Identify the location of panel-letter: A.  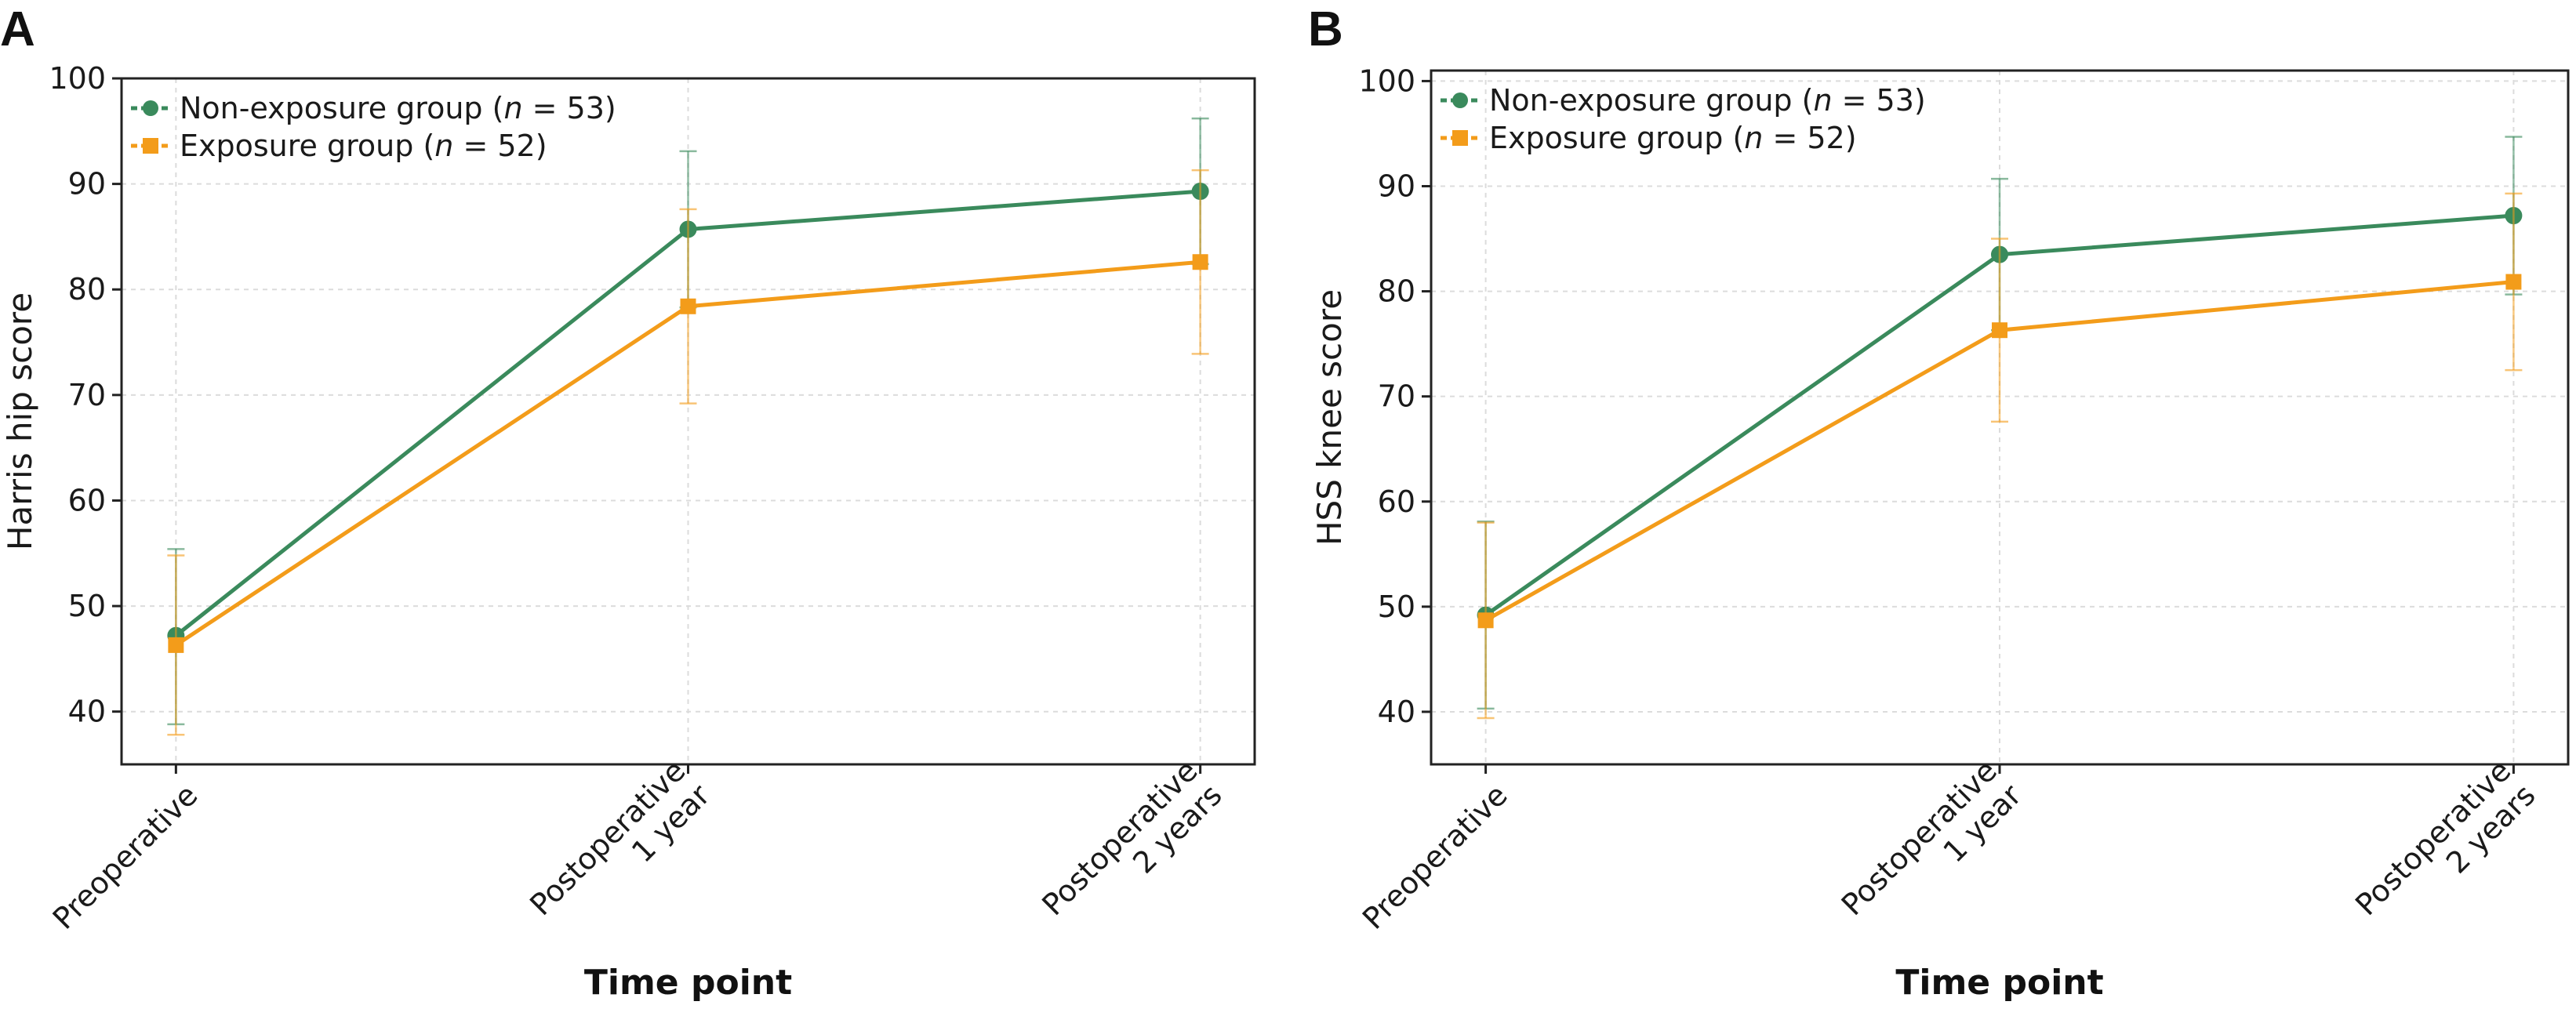
(17, 29).